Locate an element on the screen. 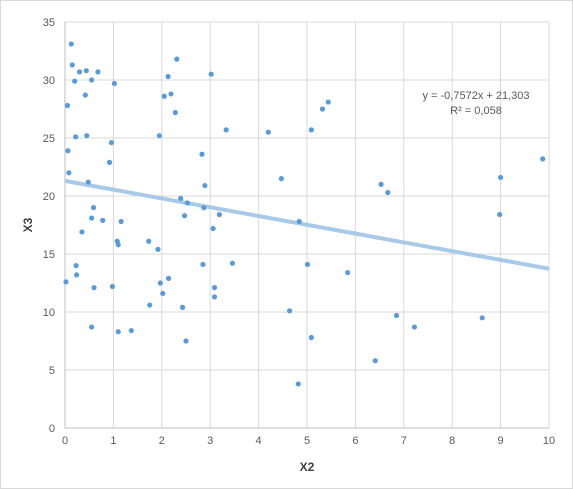 The image size is (573, 489). x-tick-label: 2 is located at coordinates (162, 441).